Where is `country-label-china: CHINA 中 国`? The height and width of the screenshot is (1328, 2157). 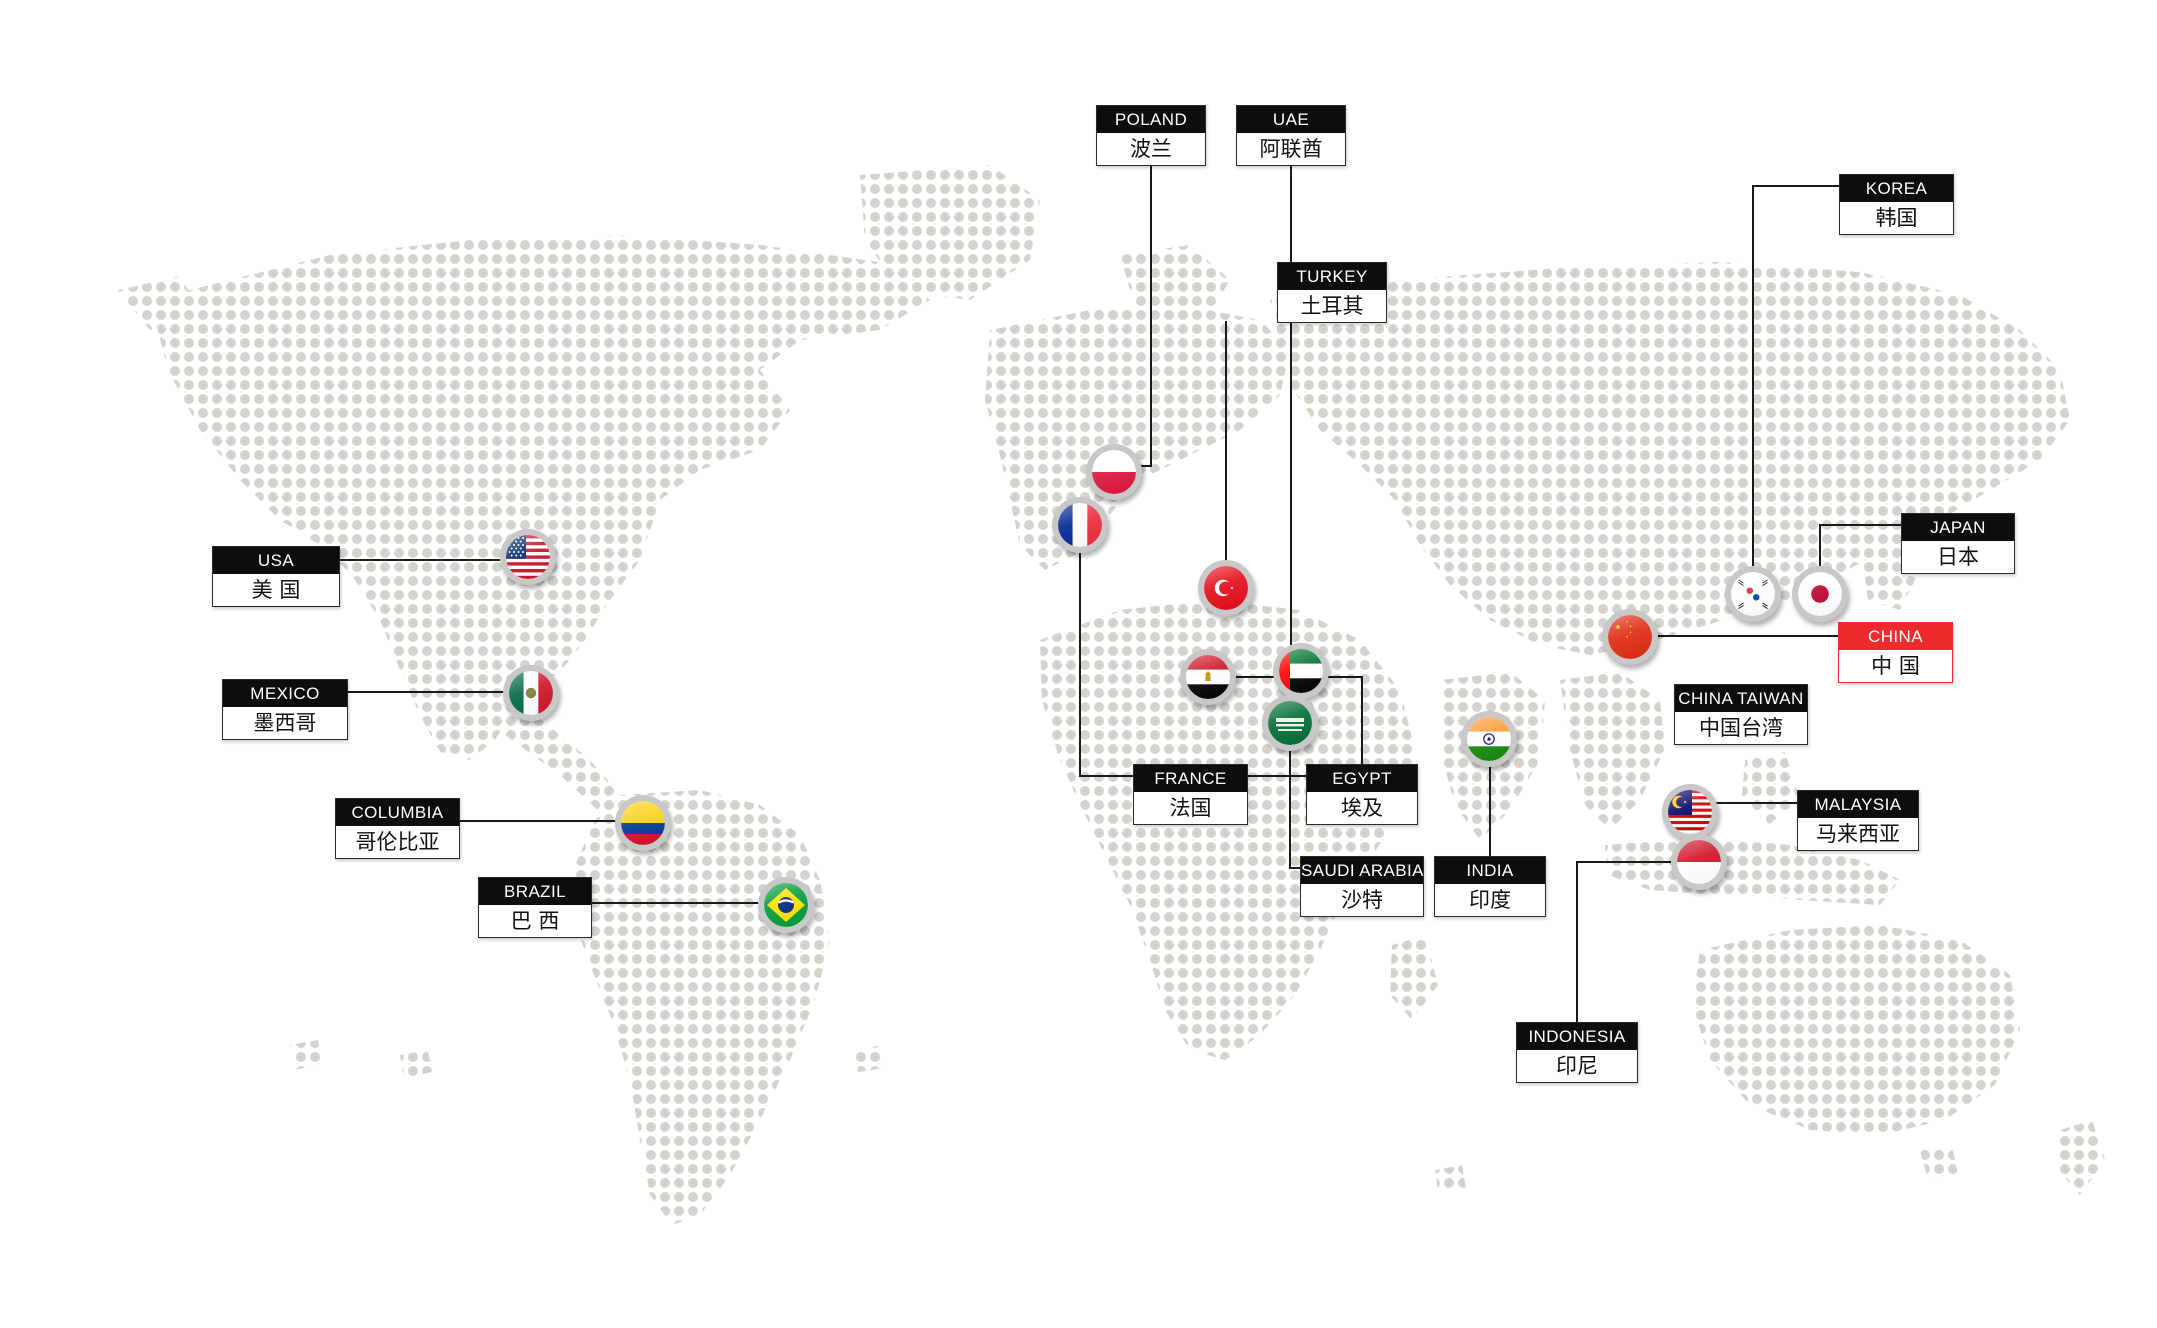
country-label-china: CHINA 中 国 is located at coordinates (1895, 652).